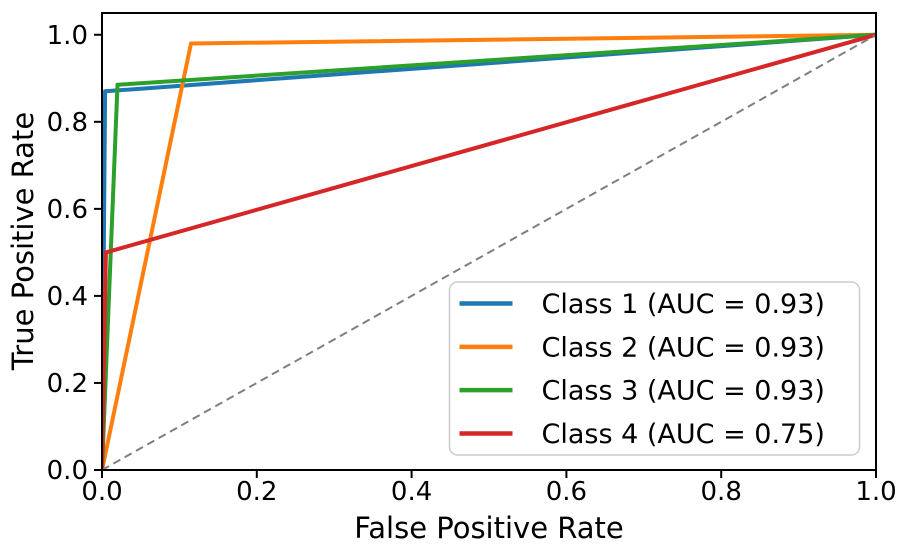  I want to click on legend-box, so click(654, 368).